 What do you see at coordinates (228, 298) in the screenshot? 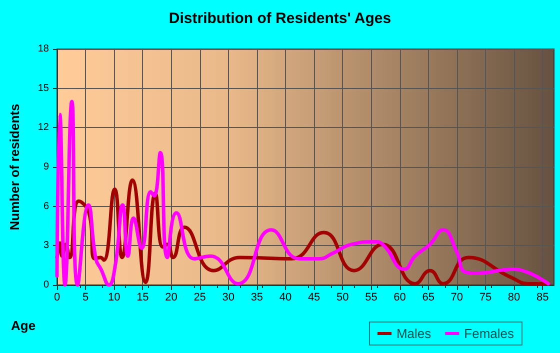
I see `x-tick-label: 30` at bounding box center [228, 298].